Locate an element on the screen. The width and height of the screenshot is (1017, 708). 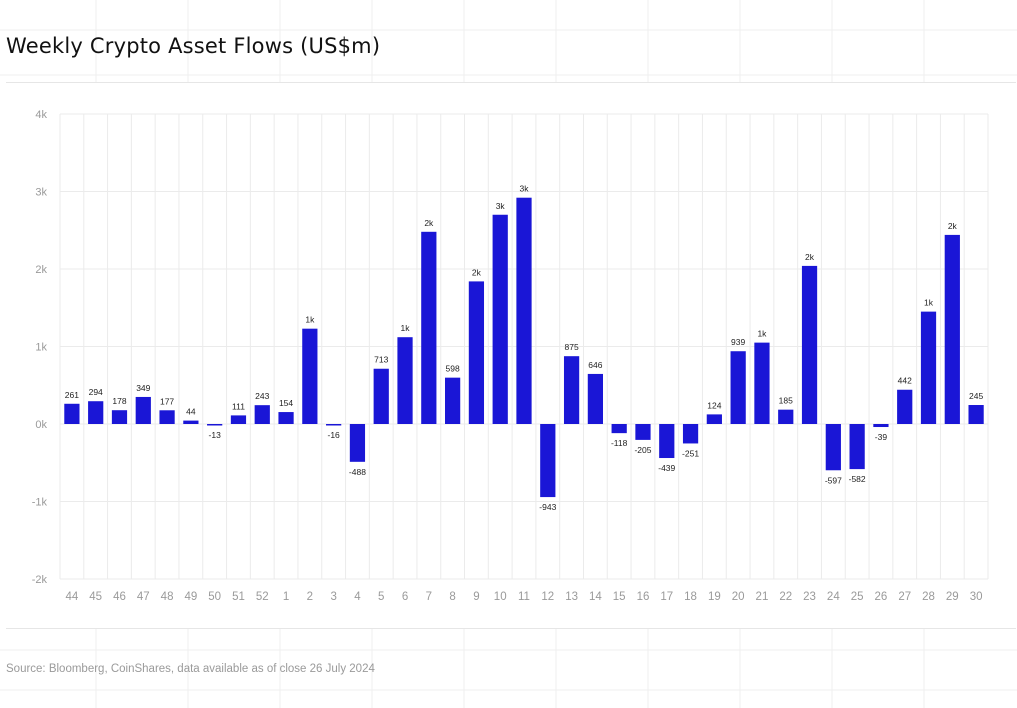
x-tick-label: 23 is located at coordinates (809, 597).